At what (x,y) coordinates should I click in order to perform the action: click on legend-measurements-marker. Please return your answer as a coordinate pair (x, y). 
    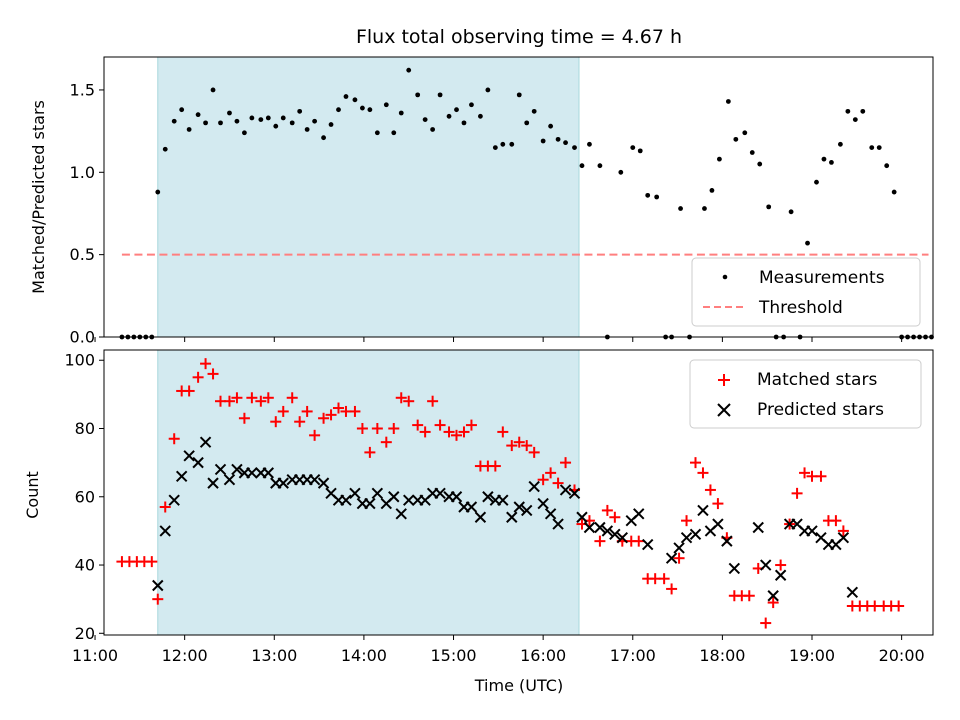
    Looking at the image, I should click on (725, 277).